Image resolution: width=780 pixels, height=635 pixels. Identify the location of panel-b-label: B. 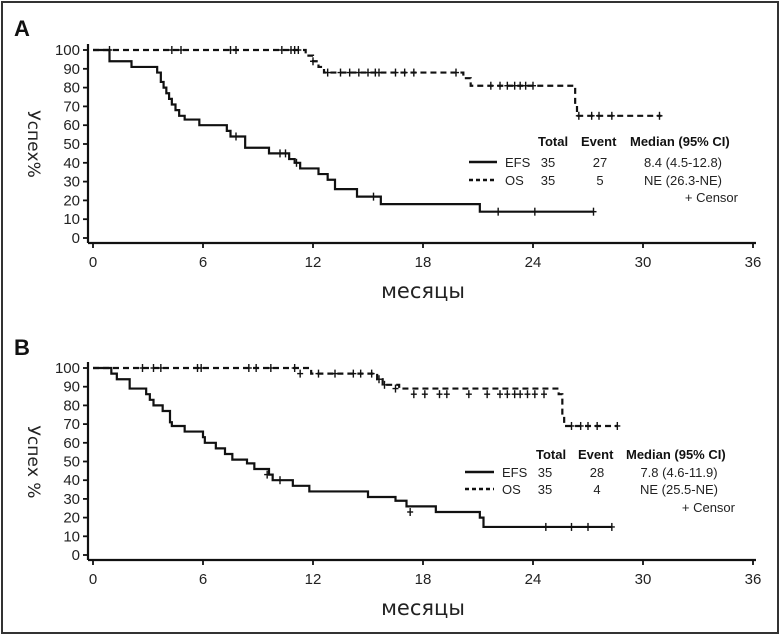
(22, 347).